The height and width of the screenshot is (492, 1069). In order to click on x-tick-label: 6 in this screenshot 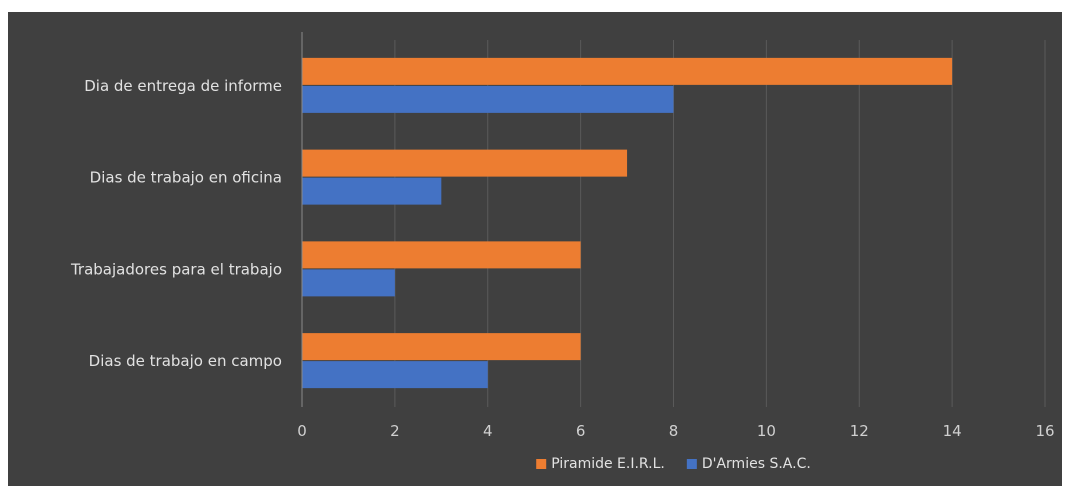, I will do `click(581, 431)`.